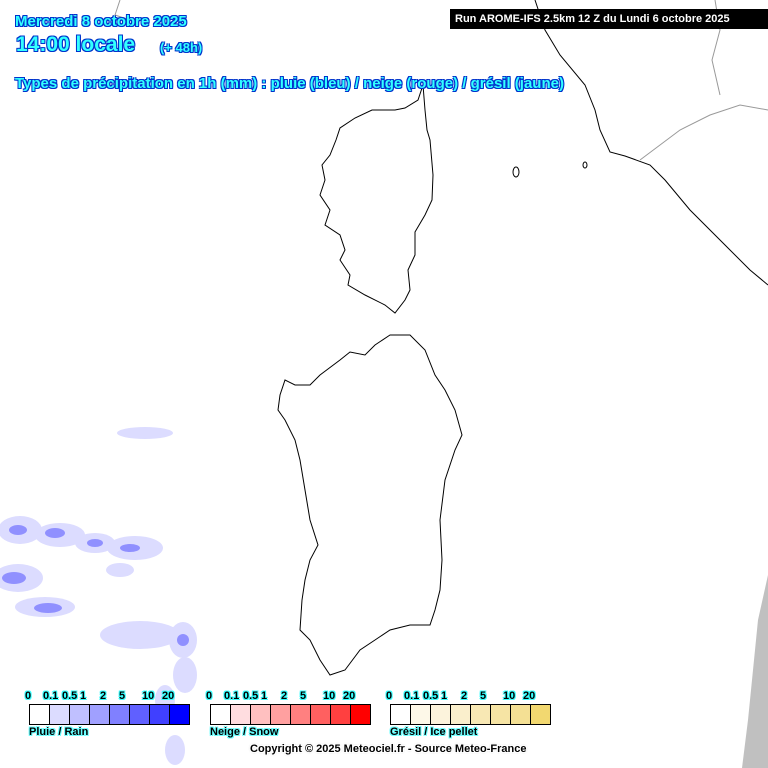  I want to click on legend-label: Neige / Snow, so click(244, 732).